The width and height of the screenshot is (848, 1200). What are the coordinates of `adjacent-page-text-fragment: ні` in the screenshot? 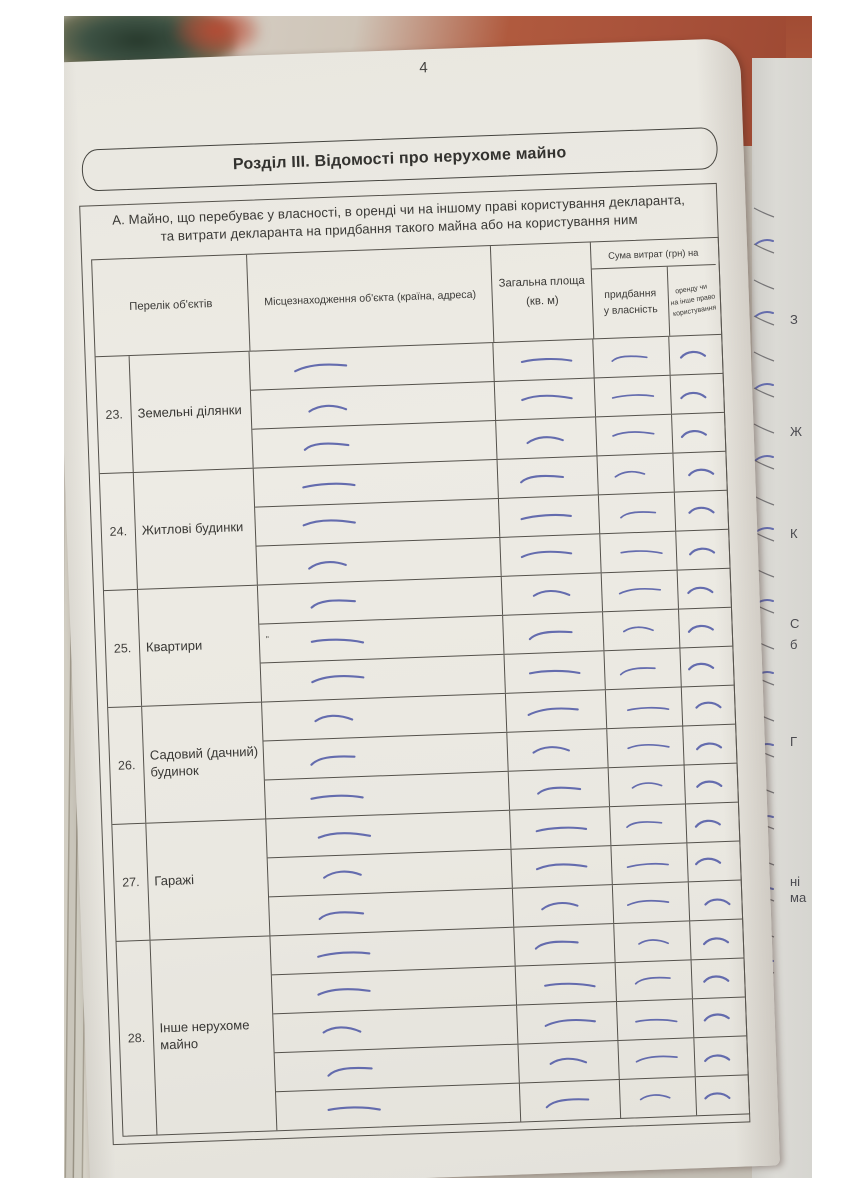 It's located at (795, 881).